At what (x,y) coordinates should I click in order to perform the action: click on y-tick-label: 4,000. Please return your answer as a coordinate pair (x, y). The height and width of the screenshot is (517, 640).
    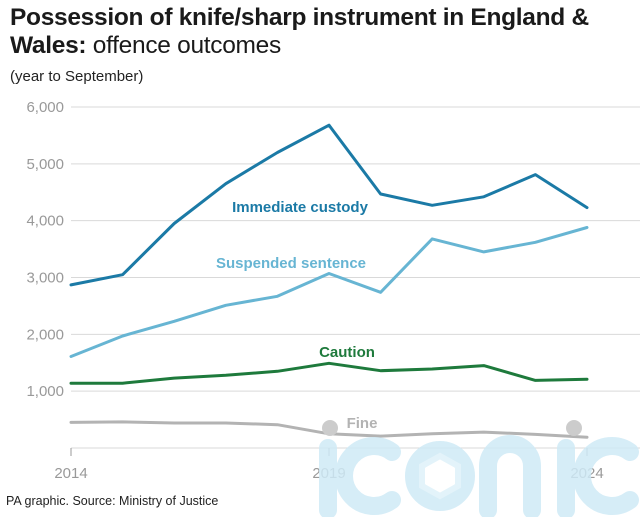
    Looking at the image, I should click on (45, 221).